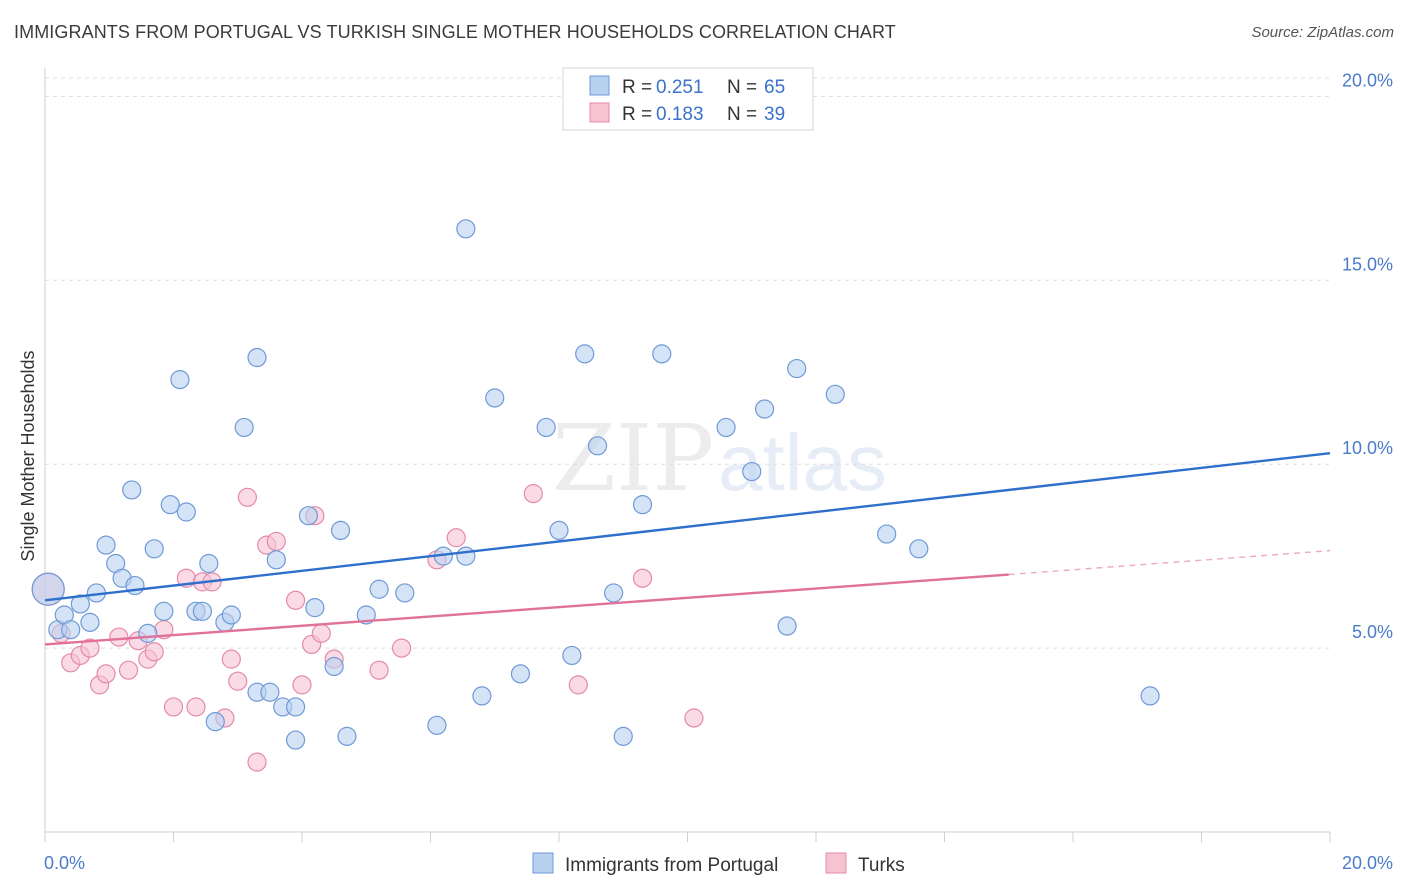 The height and width of the screenshot is (892, 1406). What do you see at coordinates (687, 837) in the screenshot?
I see `x-ticks` at bounding box center [687, 837].